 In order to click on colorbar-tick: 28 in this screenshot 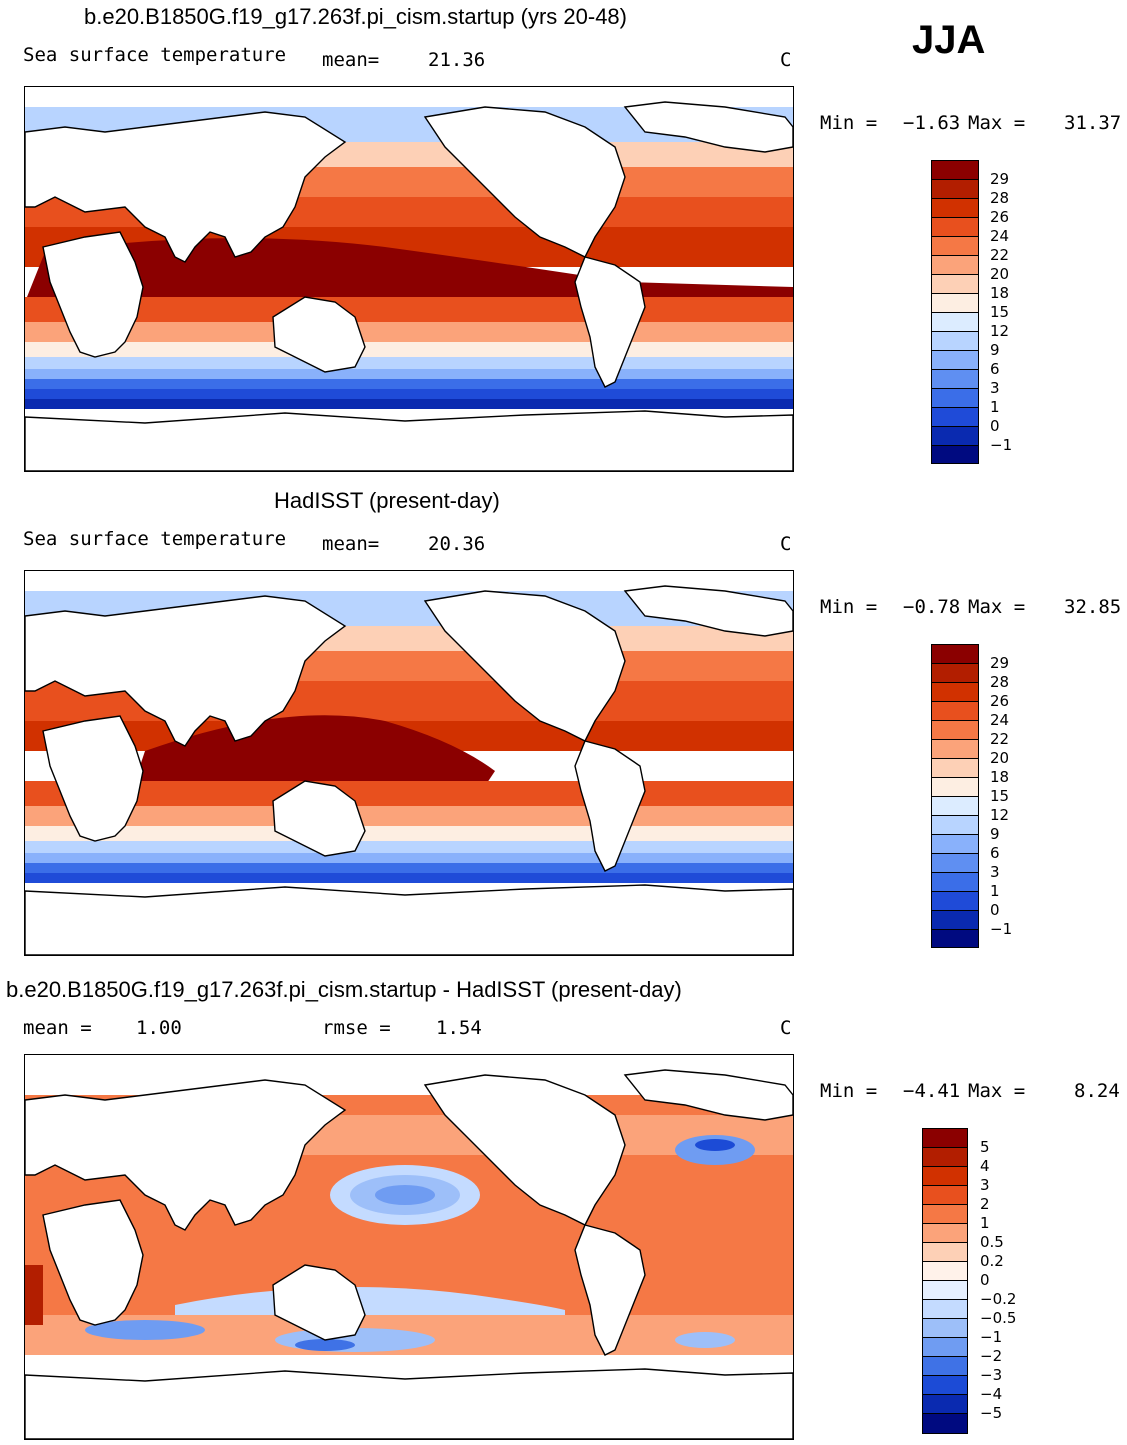, I will do `click(1000, 198)`.